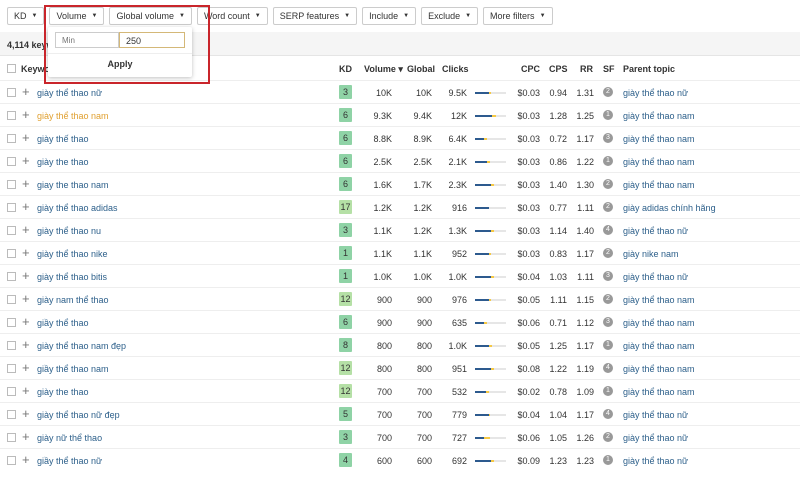  I want to click on filter-volume-button: Volume ▼, so click(77, 16).